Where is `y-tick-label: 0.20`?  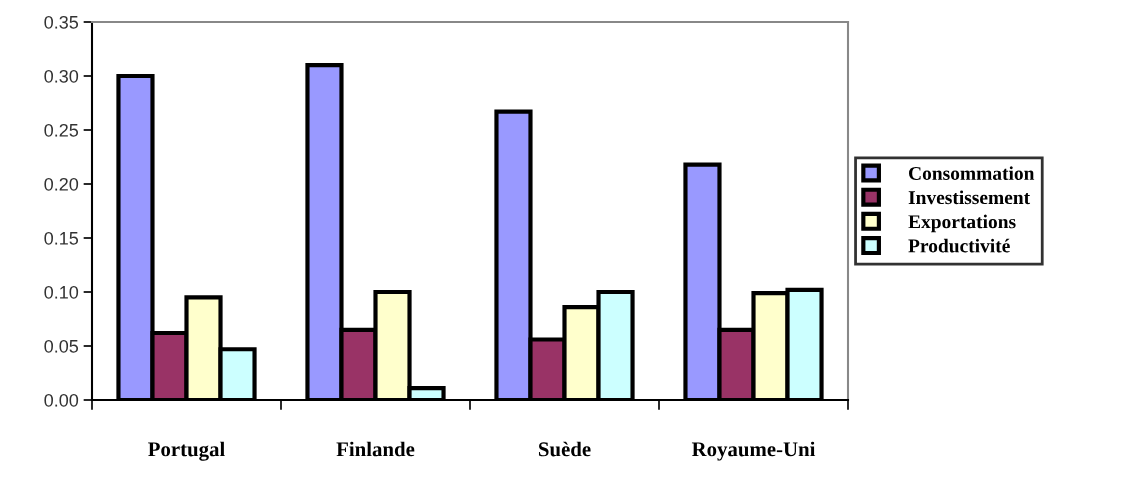
y-tick-label: 0.20 is located at coordinates (61, 184).